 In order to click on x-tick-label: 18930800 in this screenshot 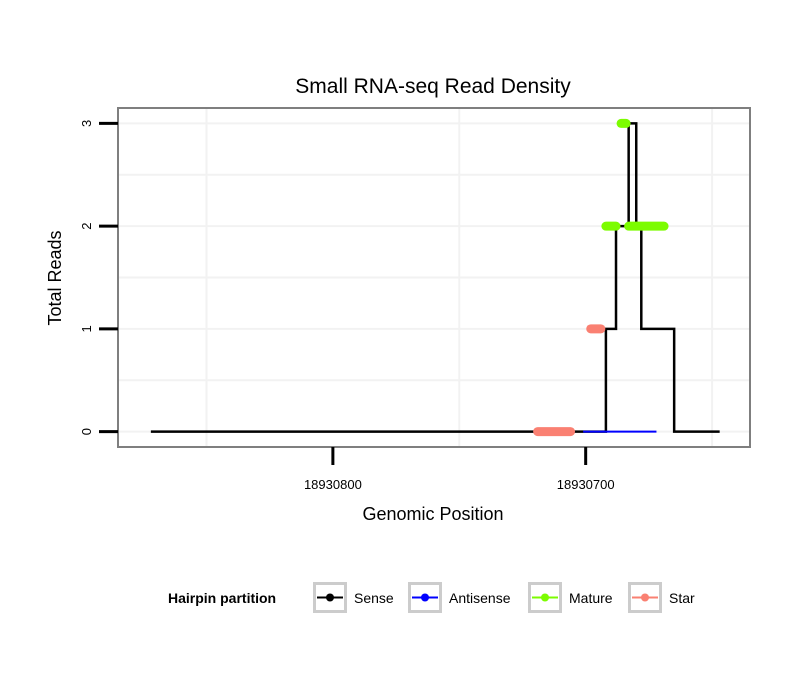, I will do `click(333, 484)`.